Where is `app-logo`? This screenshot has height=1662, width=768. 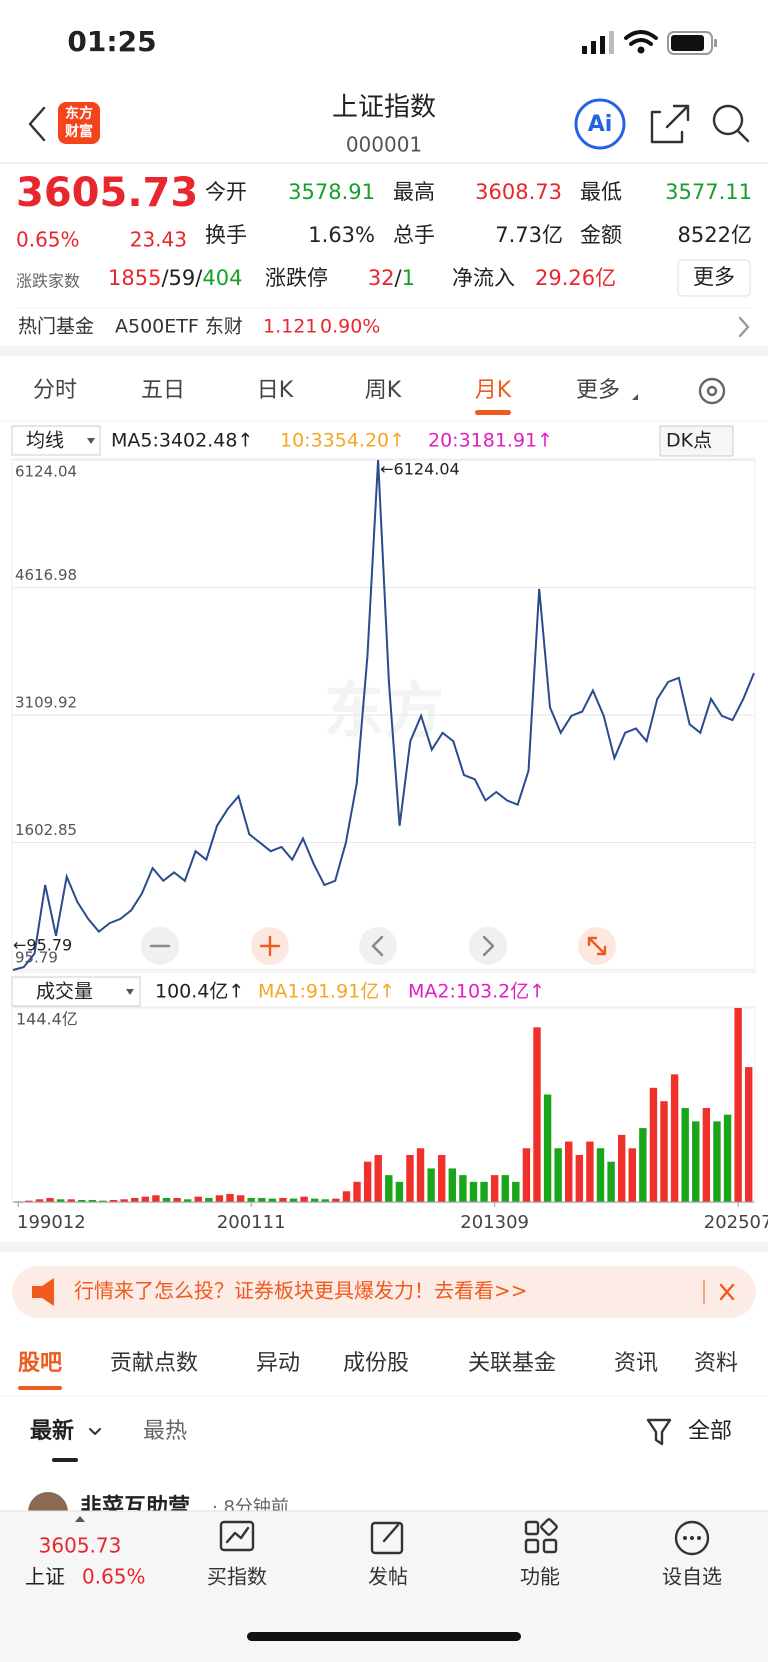 app-logo is located at coordinates (79, 123).